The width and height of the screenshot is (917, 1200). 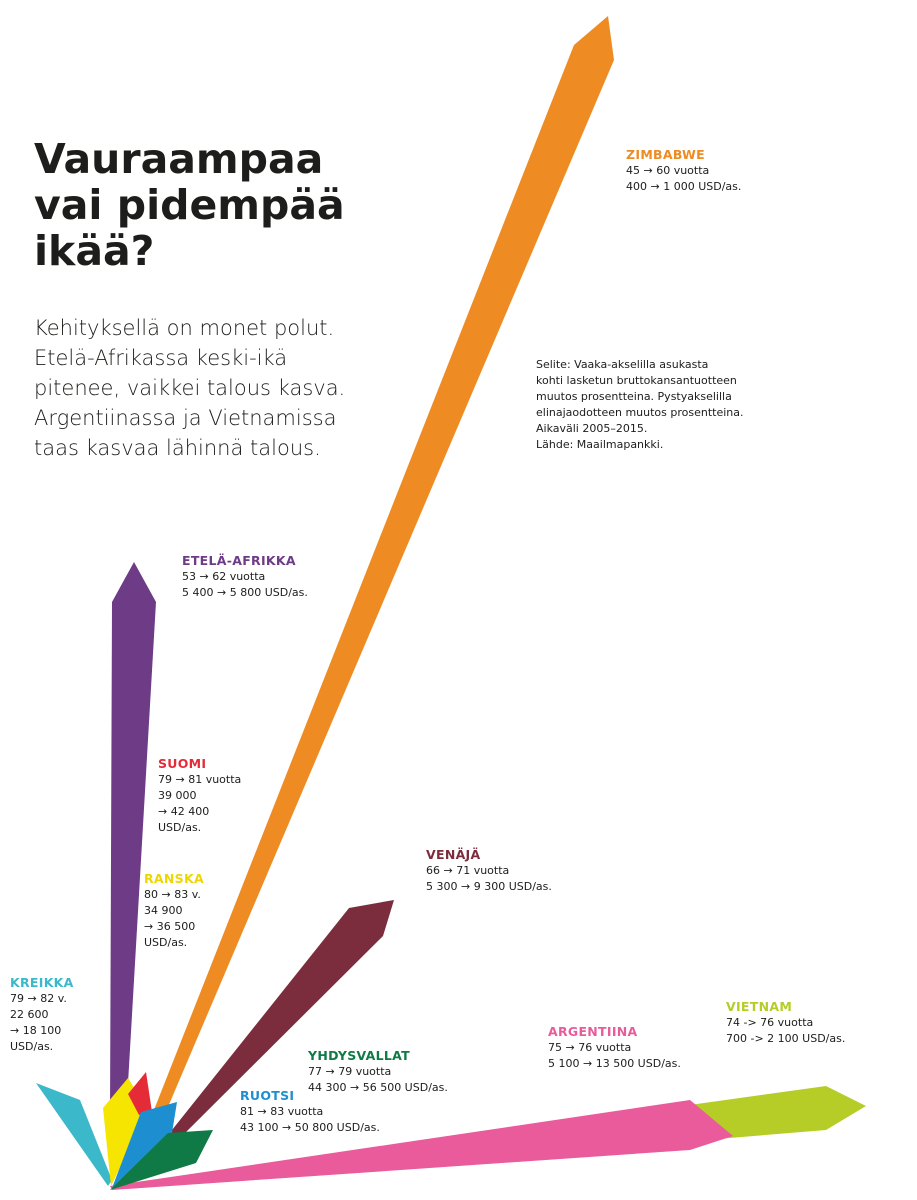 What do you see at coordinates (224, 576) in the screenshot?
I see `country-stat-line: 53 → 62 vuotta` at bounding box center [224, 576].